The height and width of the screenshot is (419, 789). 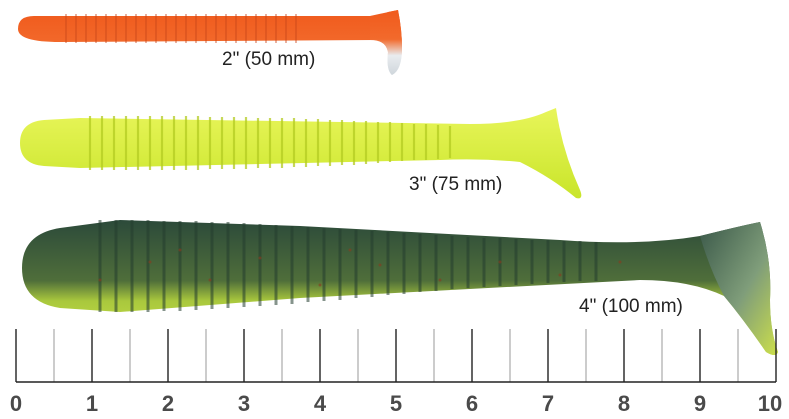 I want to click on ruler-number-7: 7, so click(x=548, y=403).